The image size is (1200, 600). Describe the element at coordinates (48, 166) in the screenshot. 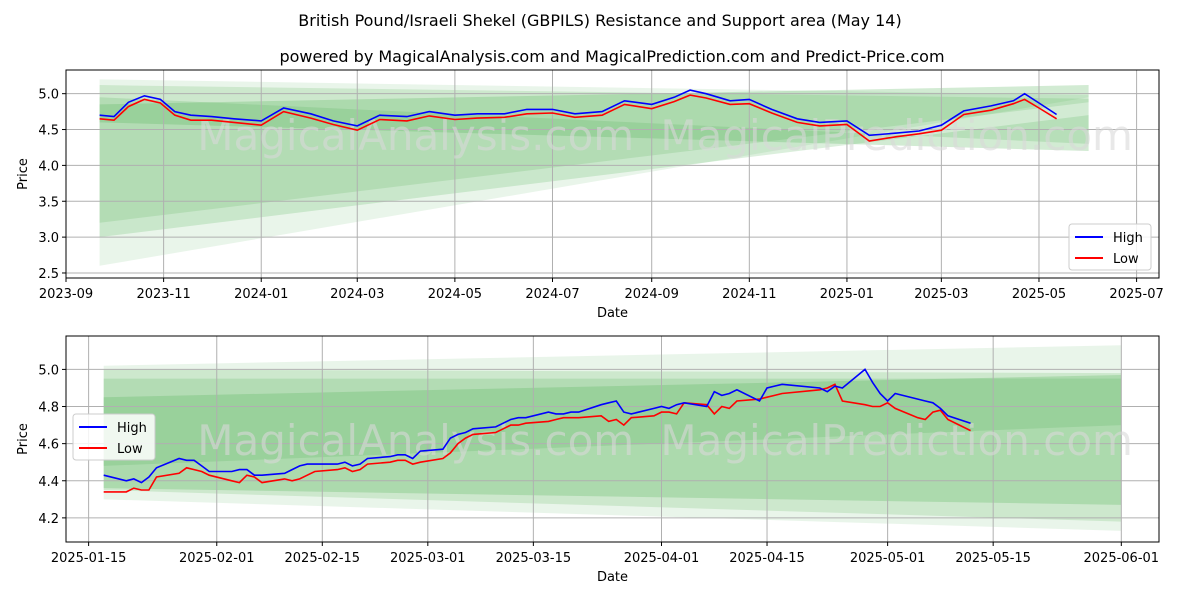

I see `y-tick-label: 4.0` at that location.